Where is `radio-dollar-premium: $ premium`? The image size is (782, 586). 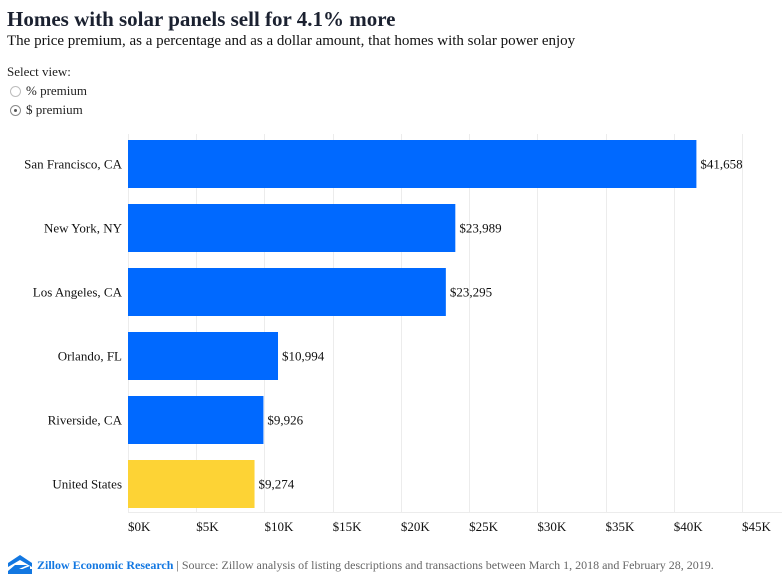 radio-dollar-premium: $ premium is located at coordinates (46, 110).